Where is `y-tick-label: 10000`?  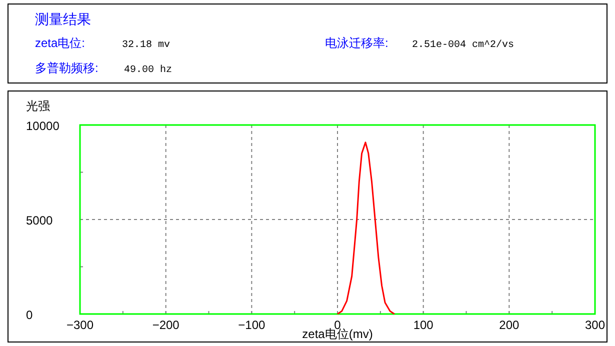
y-tick-label: 10000 is located at coordinates (43, 126).